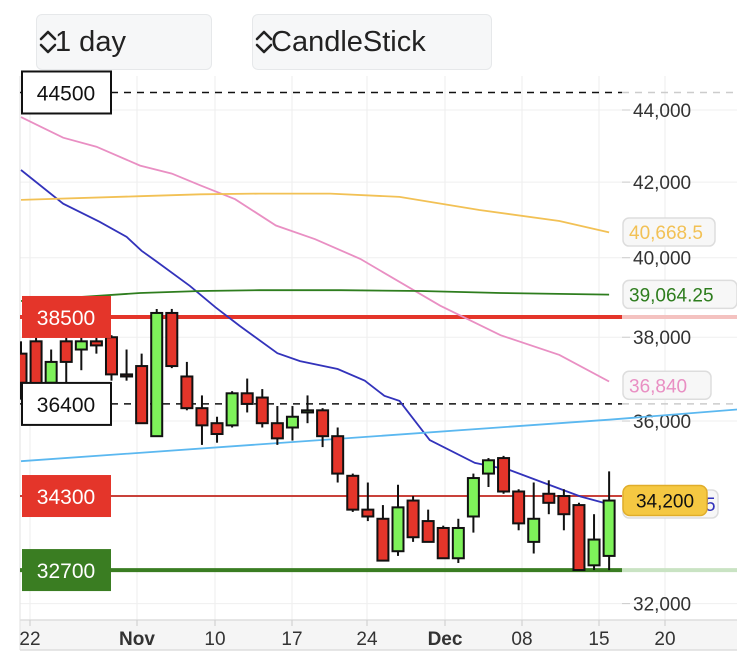 This screenshot has width=737, height=656. What do you see at coordinates (48, 42) in the screenshot?
I see `chevron-updown-icon` at bounding box center [48, 42].